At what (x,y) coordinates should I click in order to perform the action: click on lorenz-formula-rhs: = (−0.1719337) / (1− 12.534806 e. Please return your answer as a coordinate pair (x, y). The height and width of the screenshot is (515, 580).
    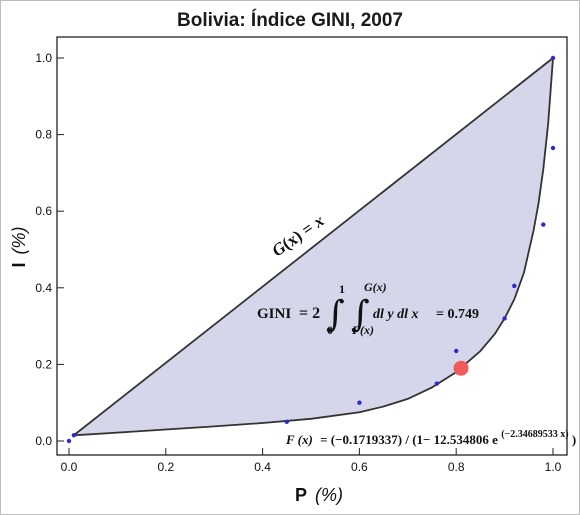
    Looking at the image, I should click on (409, 439).